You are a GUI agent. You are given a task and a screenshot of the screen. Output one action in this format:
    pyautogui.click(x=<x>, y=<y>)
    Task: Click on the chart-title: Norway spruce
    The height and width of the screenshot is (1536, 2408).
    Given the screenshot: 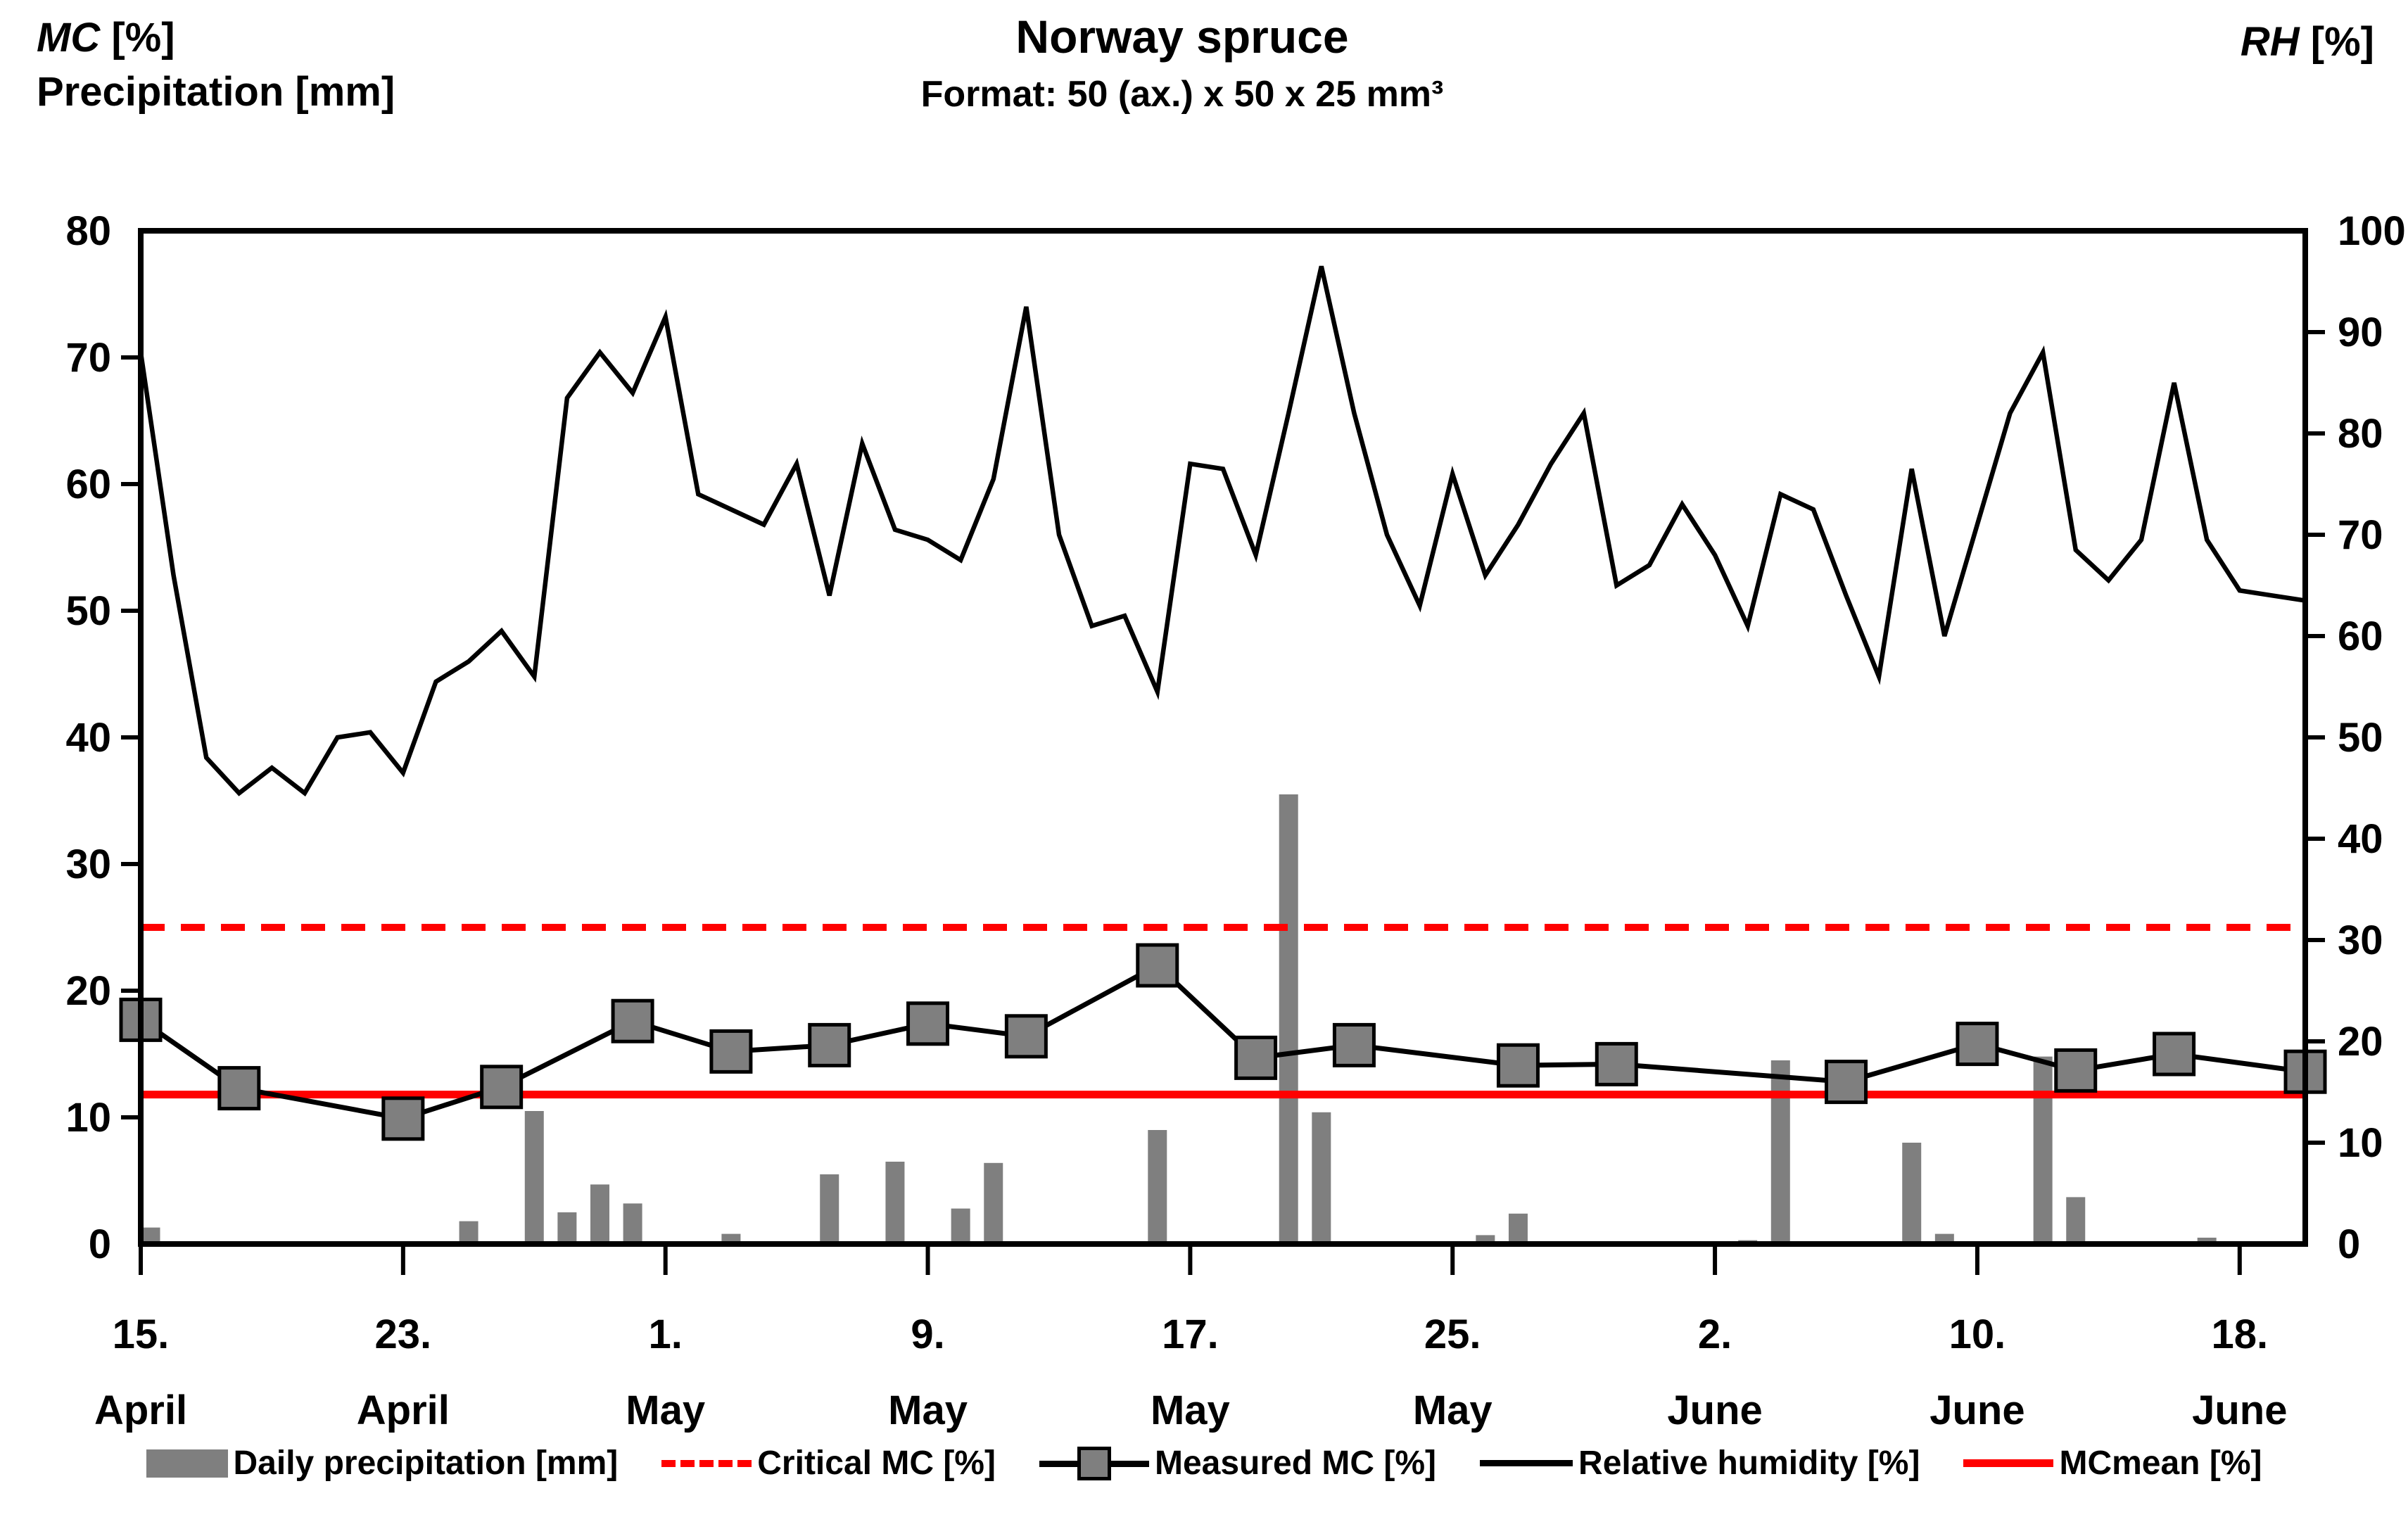 What is the action you would take?
    pyautogui.click(x=1182, y=37)
    